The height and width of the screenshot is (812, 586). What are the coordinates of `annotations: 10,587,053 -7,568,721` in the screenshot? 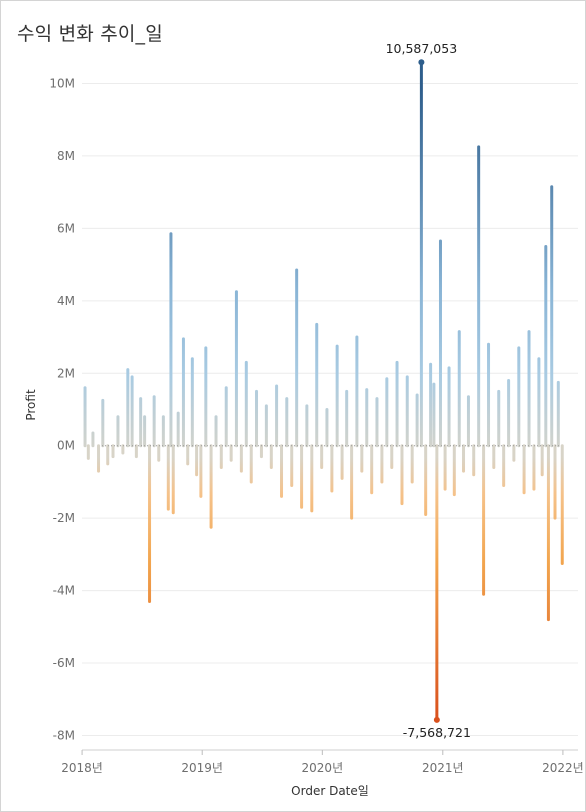 It's located at (428, 390).